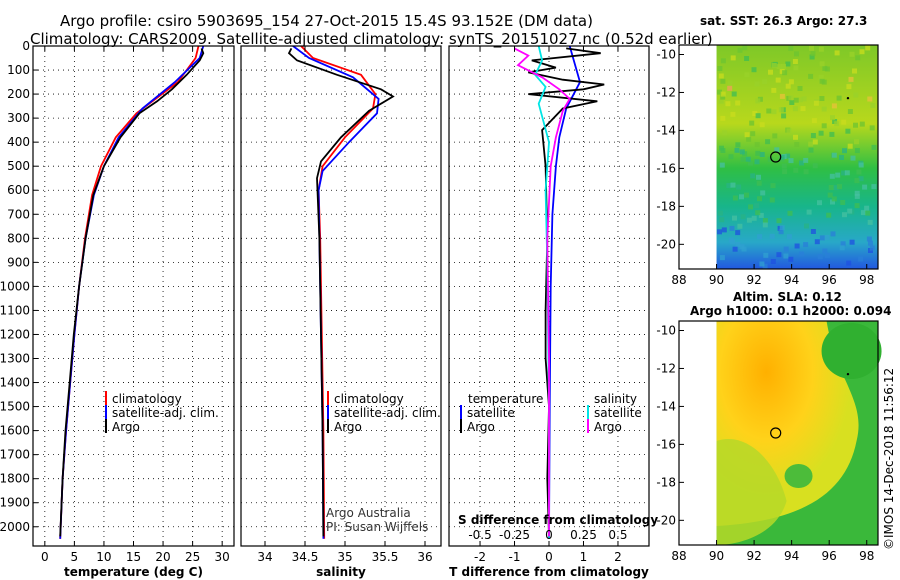 This screenshot has width=900, height=580. What do you see at coordinates (798, 476) in the screenshot?
I see `sla-low-eddy` at bounding box center [798, 476].